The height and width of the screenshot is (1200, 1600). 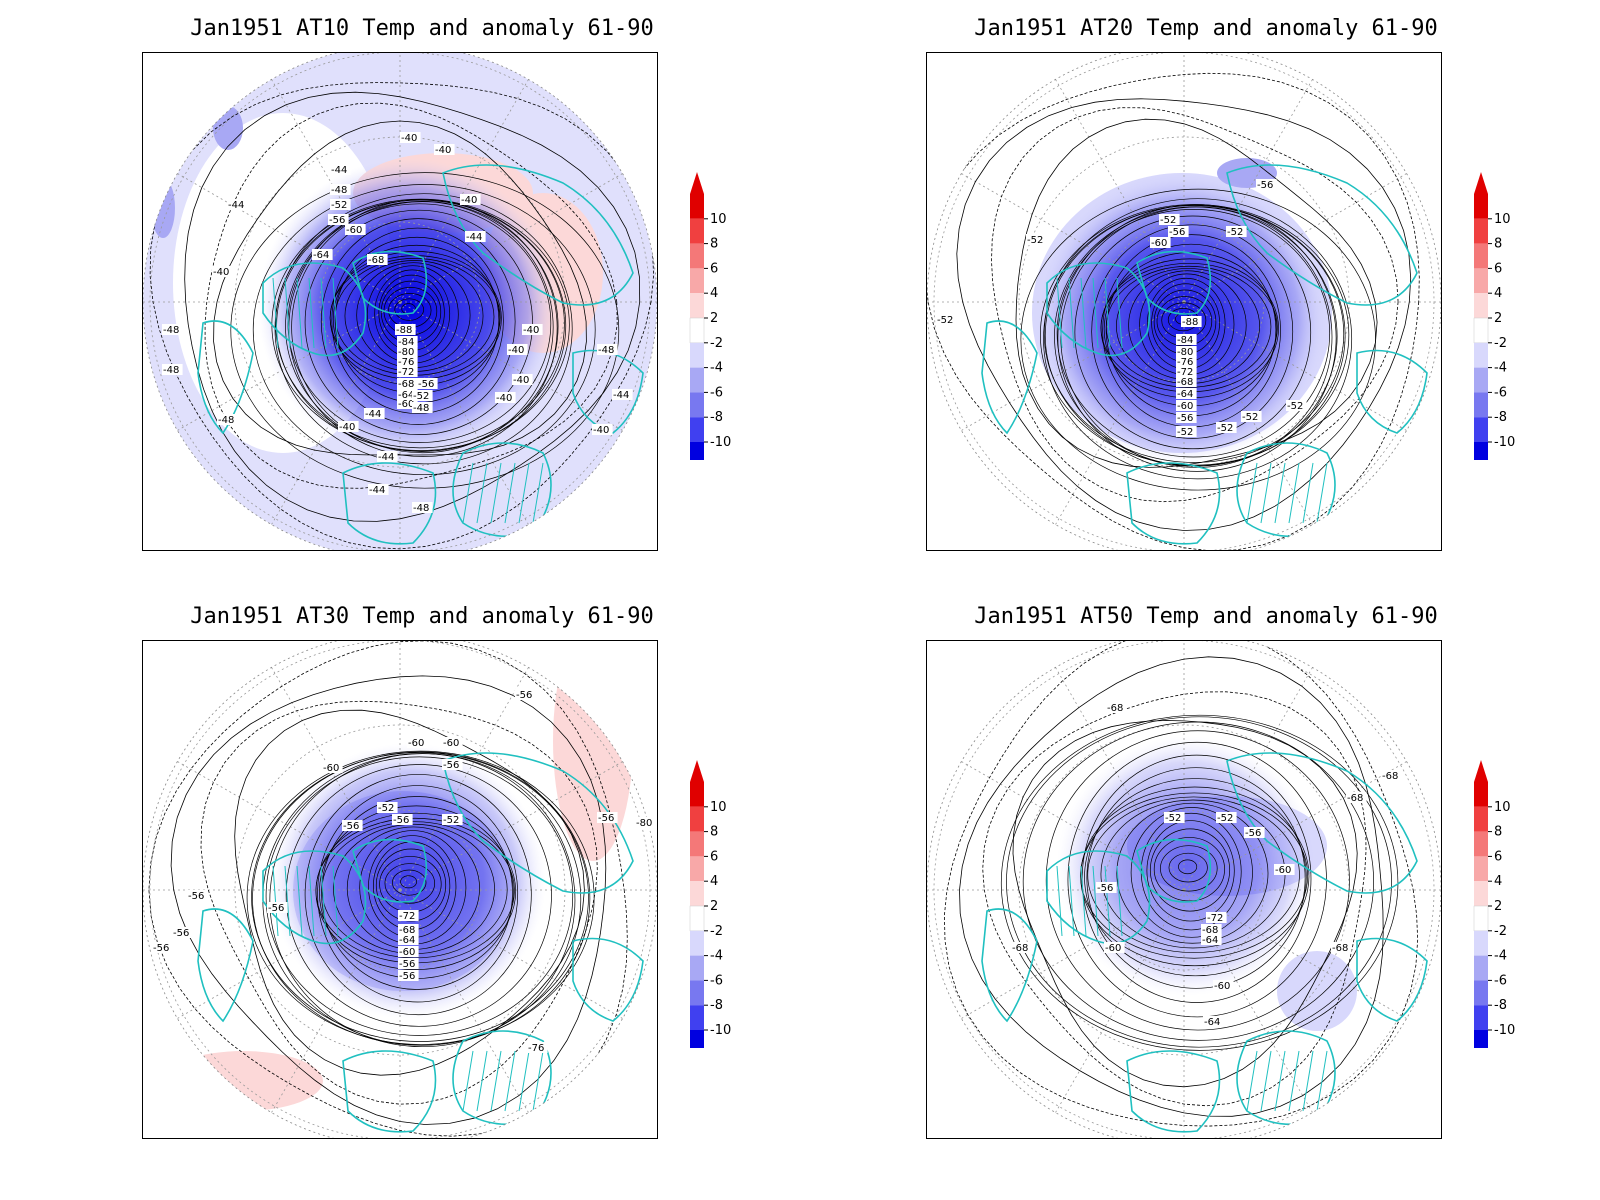 I want to click on anomaly-positive-area, so click(x=243, y=1081).